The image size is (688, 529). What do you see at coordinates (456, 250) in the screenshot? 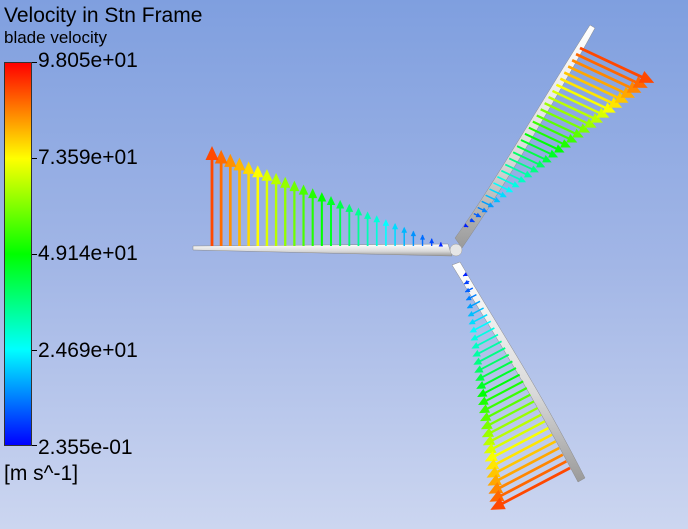
I see `rotor-hub` at bounding box center [456, 250].